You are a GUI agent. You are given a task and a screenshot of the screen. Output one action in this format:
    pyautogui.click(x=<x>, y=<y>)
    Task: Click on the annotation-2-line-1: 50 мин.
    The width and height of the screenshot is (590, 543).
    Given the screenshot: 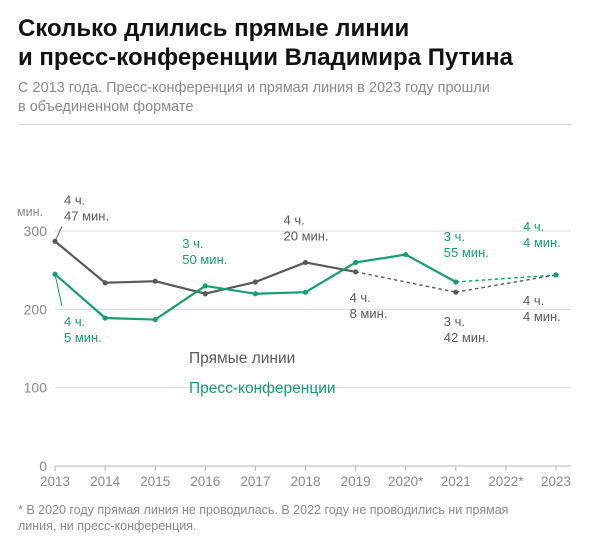 What is the action you would take?
    pyautogui.click(x=204, y=259)
    